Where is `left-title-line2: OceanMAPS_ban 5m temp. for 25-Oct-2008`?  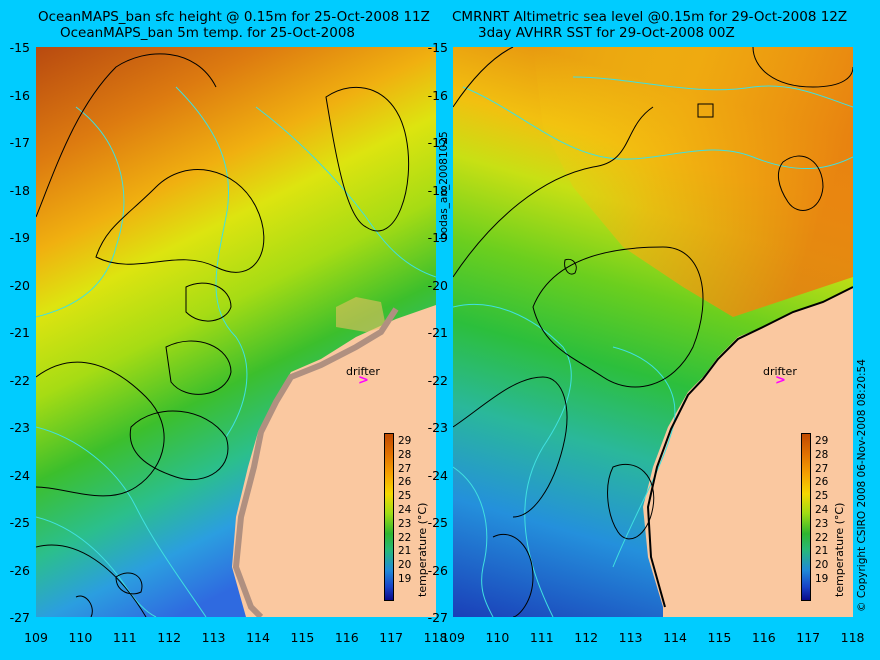 left-title-line2: OceanMAPS_ban 5m temp. for 25-Oct-2008 is located at coordinates (207, 33).